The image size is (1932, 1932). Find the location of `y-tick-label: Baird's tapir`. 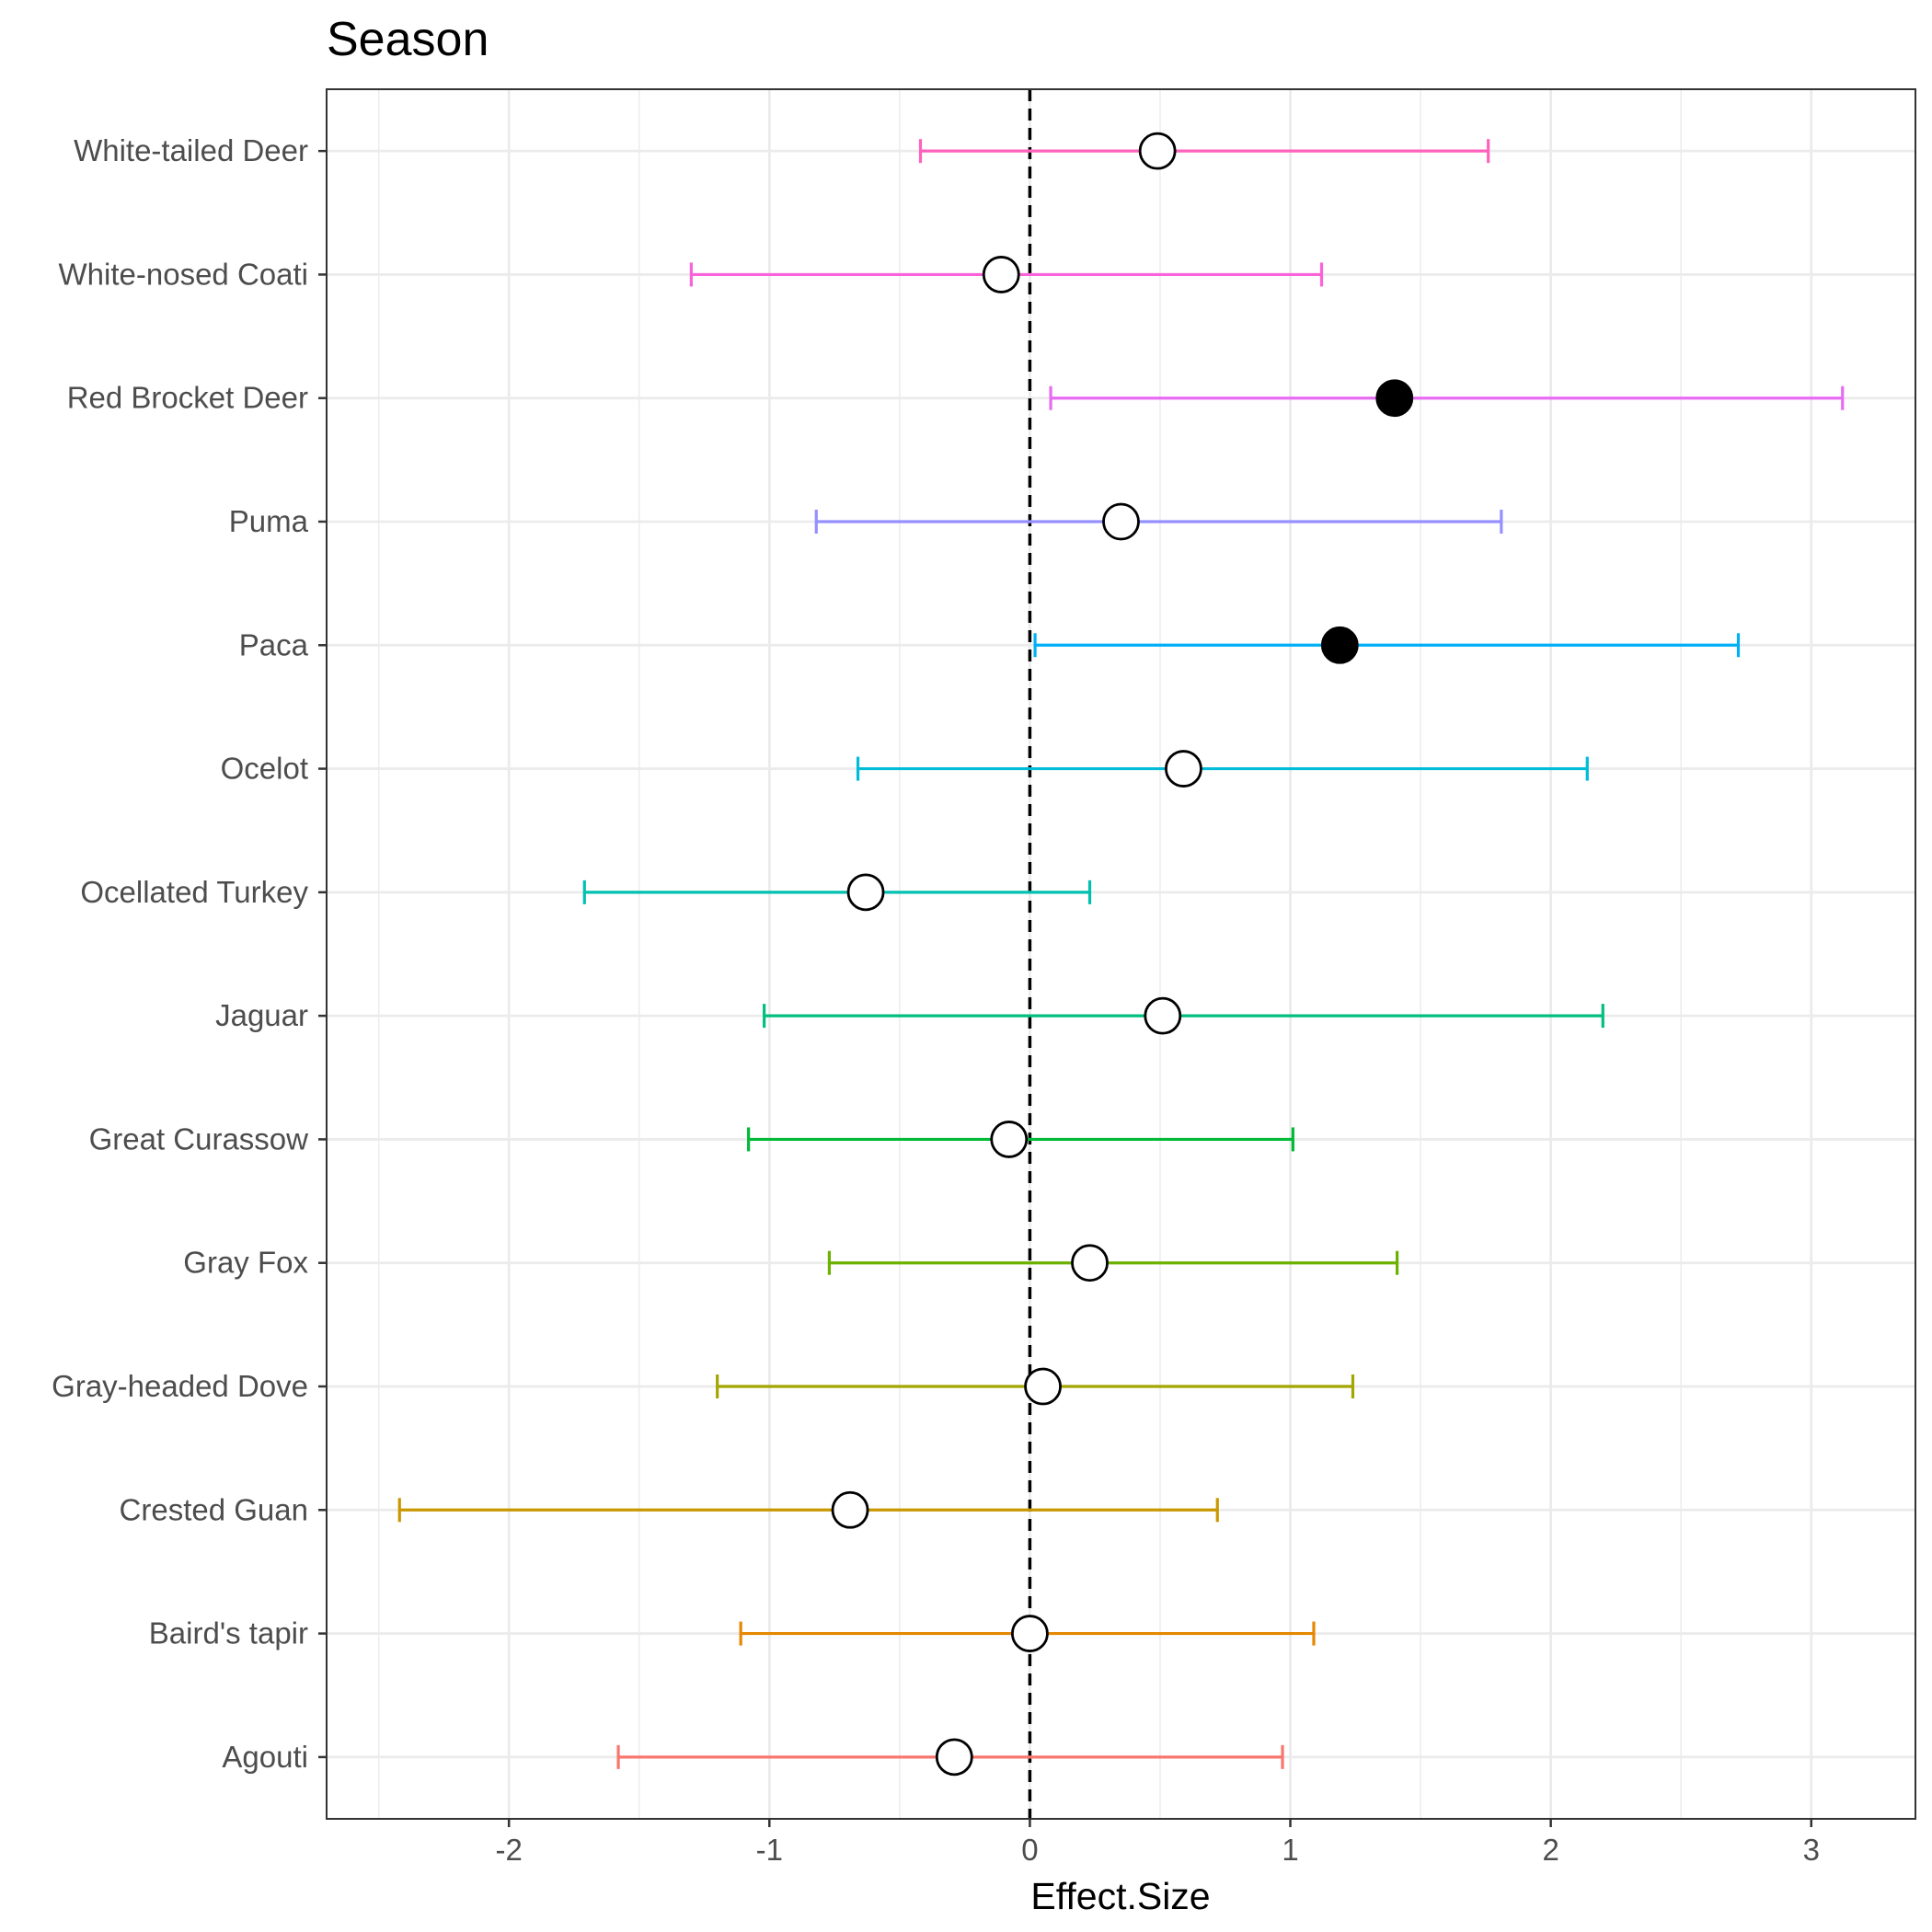

y-tick-label: Baird's tapir is located at coordinates (228, 1633).